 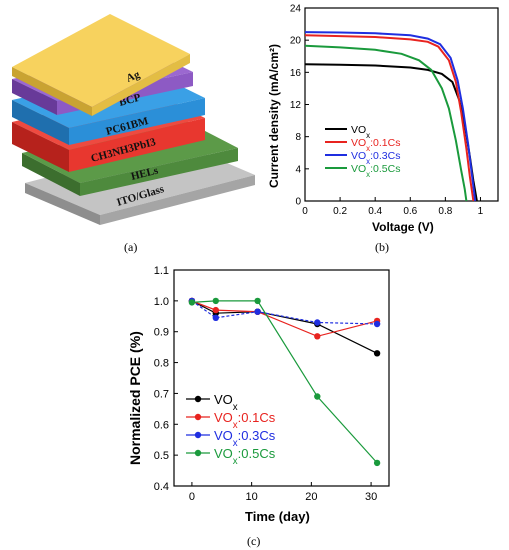 I want to click on y-tick-label: 20, so click(x=296, y=41).